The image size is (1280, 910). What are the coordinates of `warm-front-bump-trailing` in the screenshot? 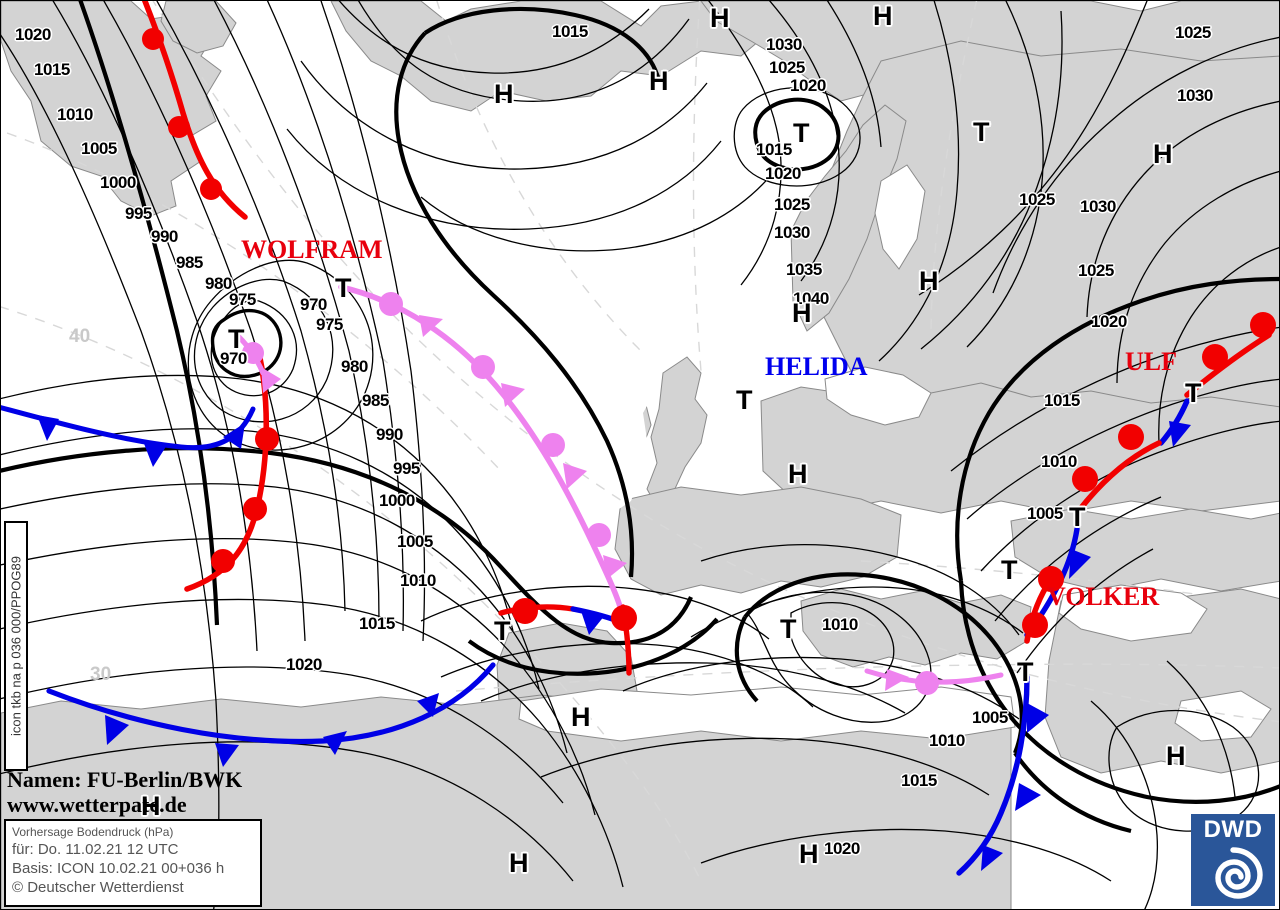 It's located at (624, 618).